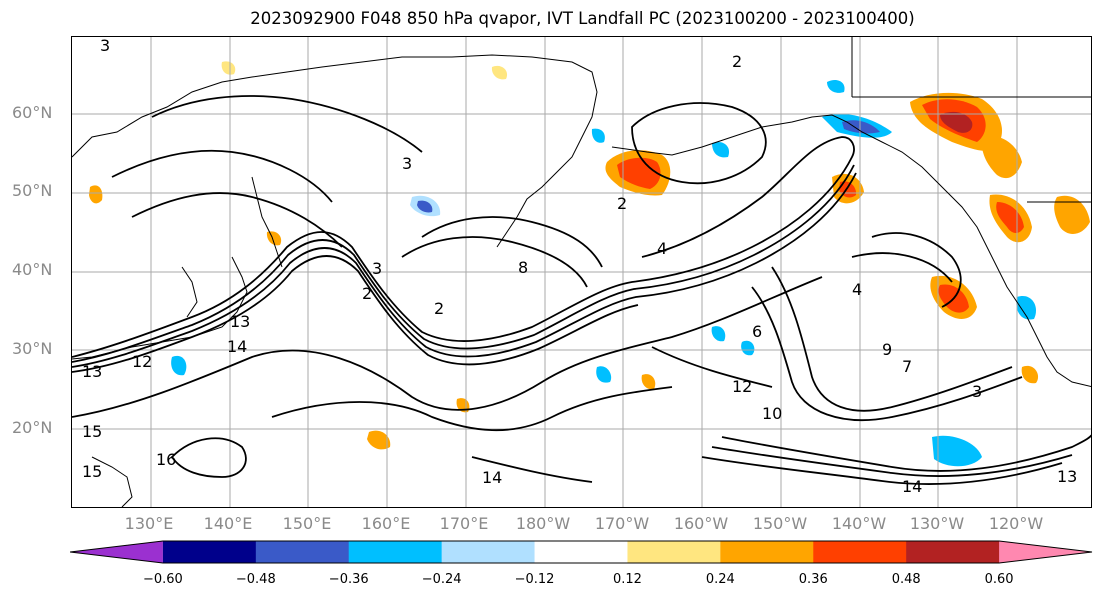 The image size is (1105, 601). I want to click on lon-label-140w: 140°W, so click(859, 523).